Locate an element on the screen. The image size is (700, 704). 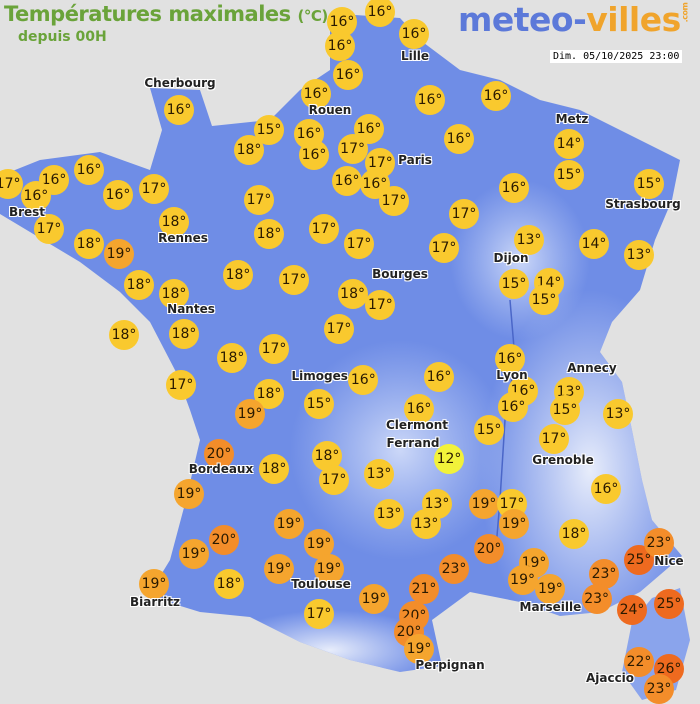
temperature-marker: 12° is located at coordinates (449, 459).